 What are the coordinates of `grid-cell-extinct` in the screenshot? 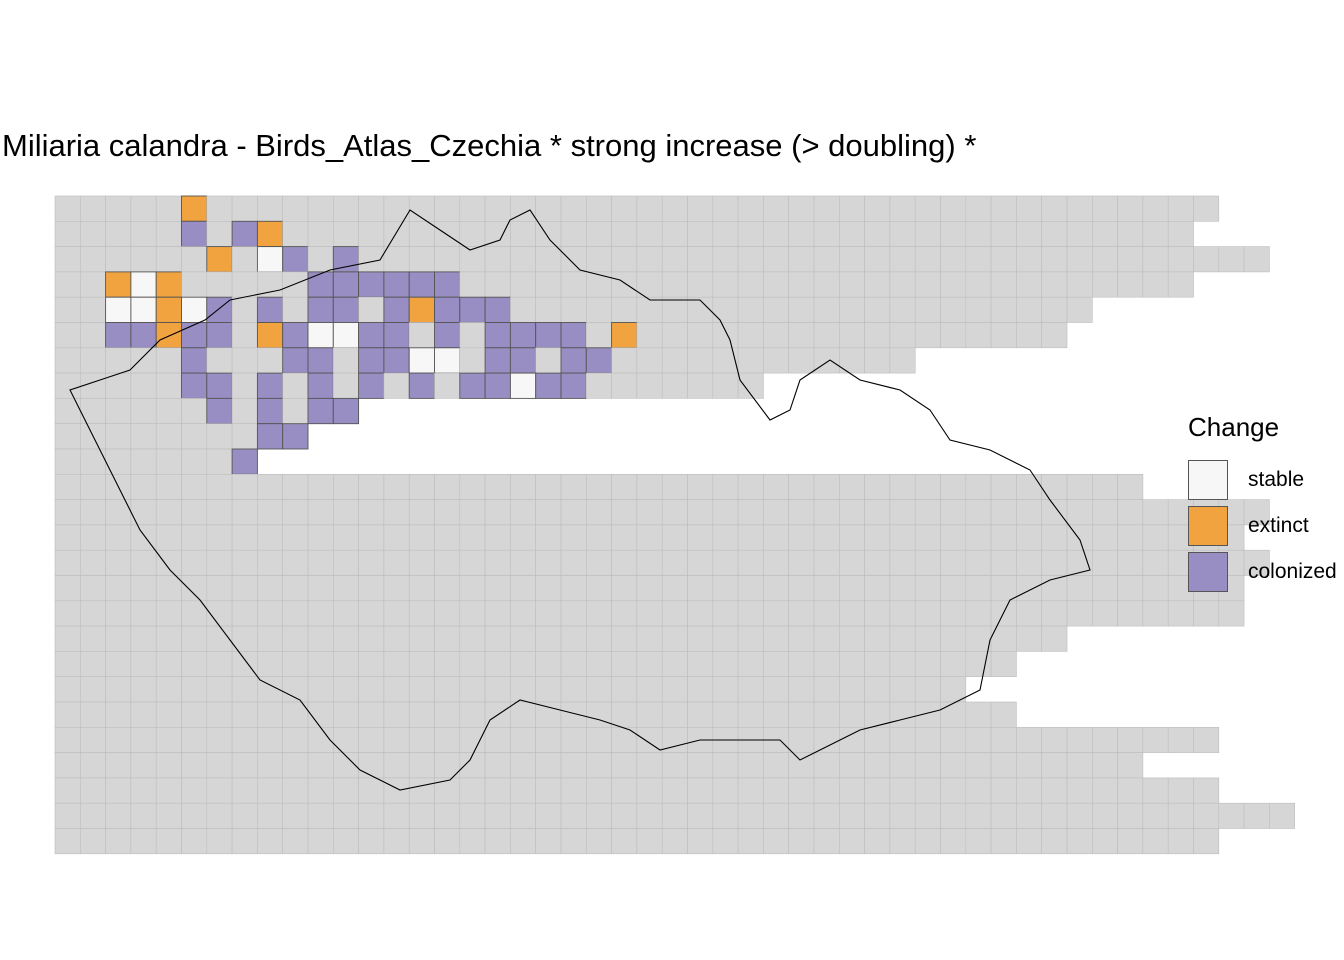 It's located at (270, 234).